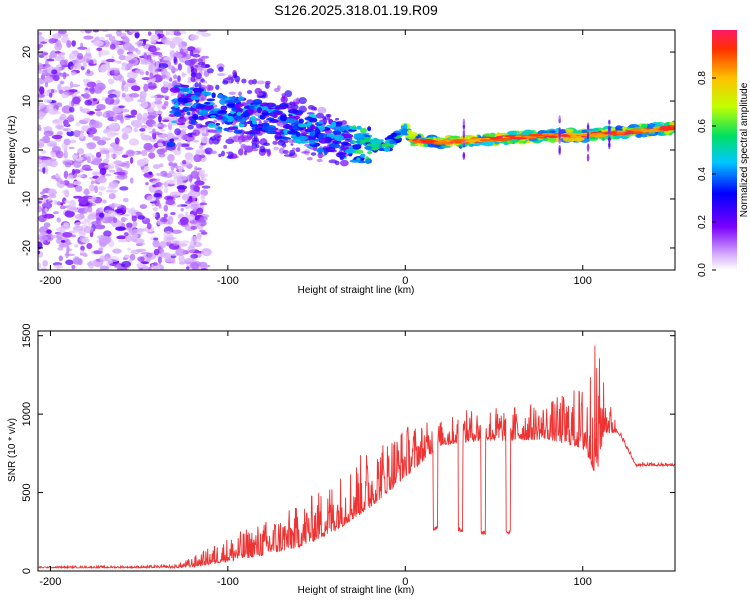 The width and height of the screenshot is (750, 600). Describe the element at coordinates (228, 582) in the screenshot. I see `x-tick-label: -100` at that location.